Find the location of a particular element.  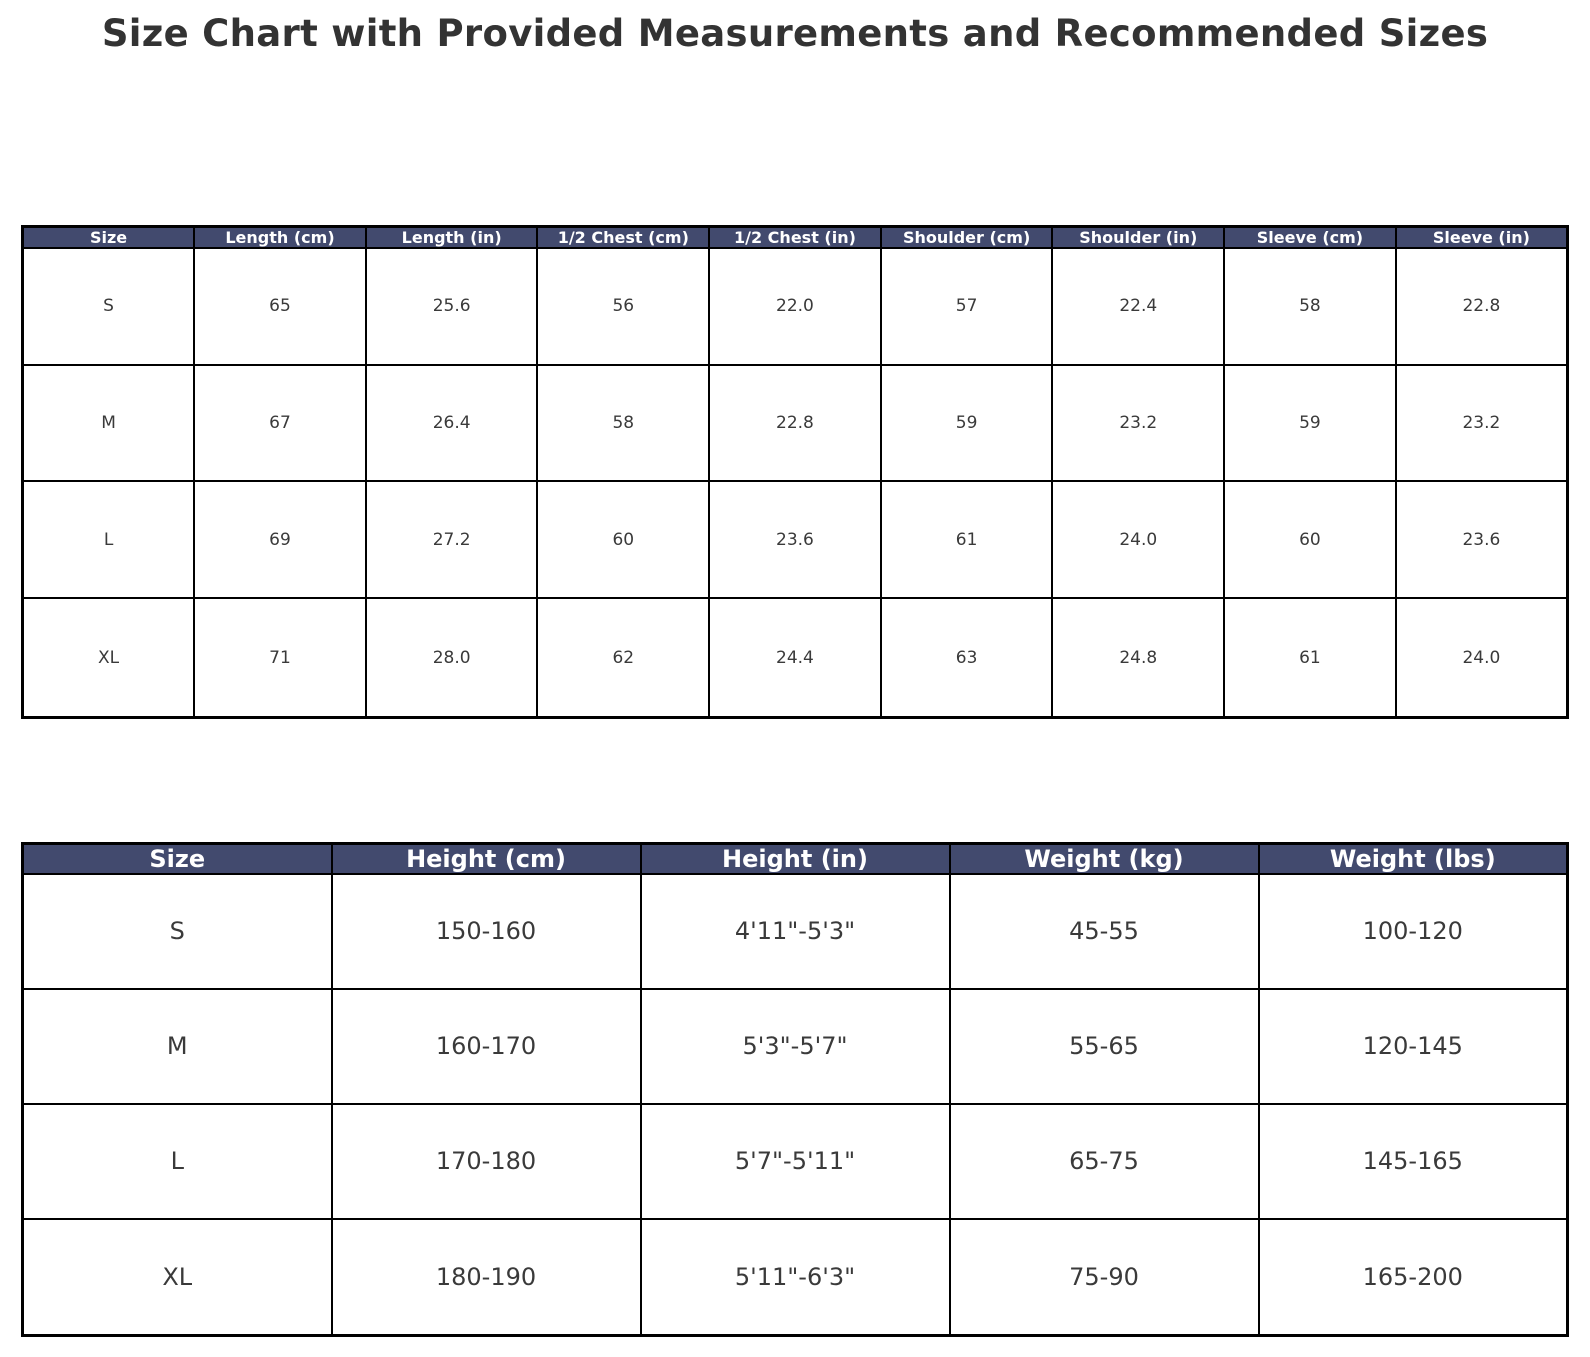

value-cell: 69 is located at coordinates (280, 540).